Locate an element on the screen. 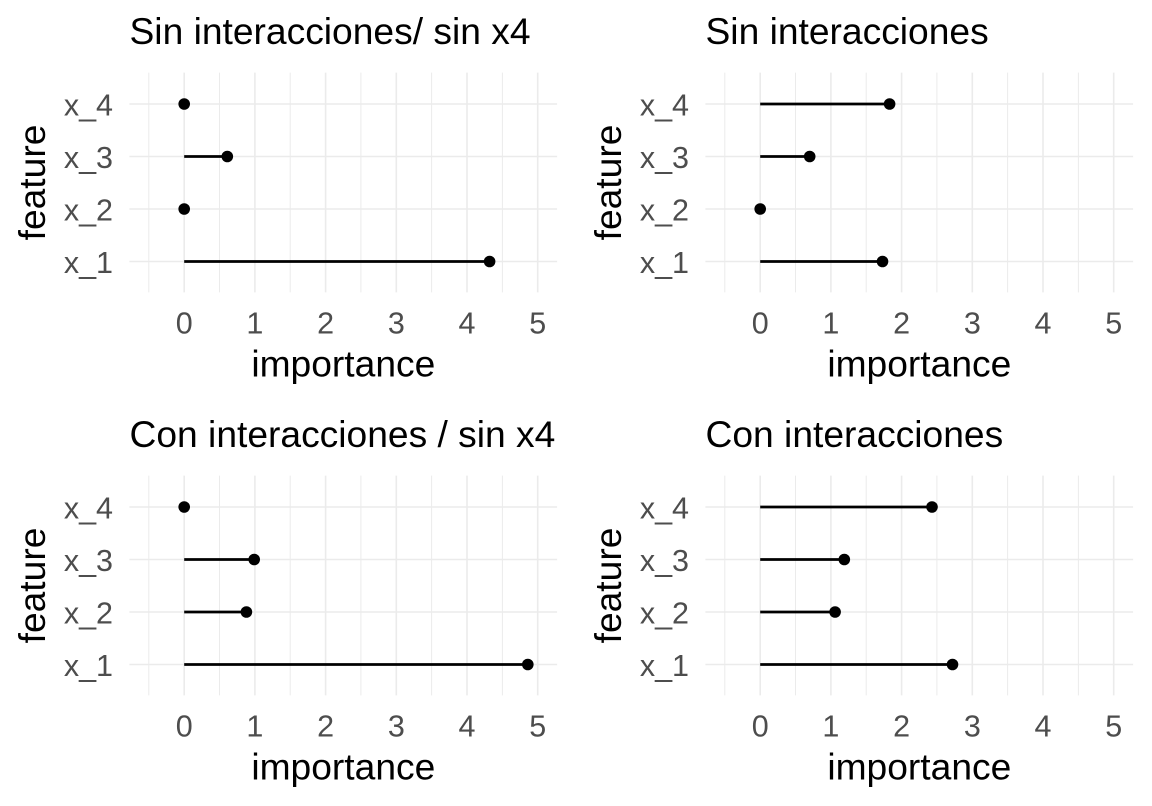  svg-text: Con interacciones is located at coordinates (855, 434).